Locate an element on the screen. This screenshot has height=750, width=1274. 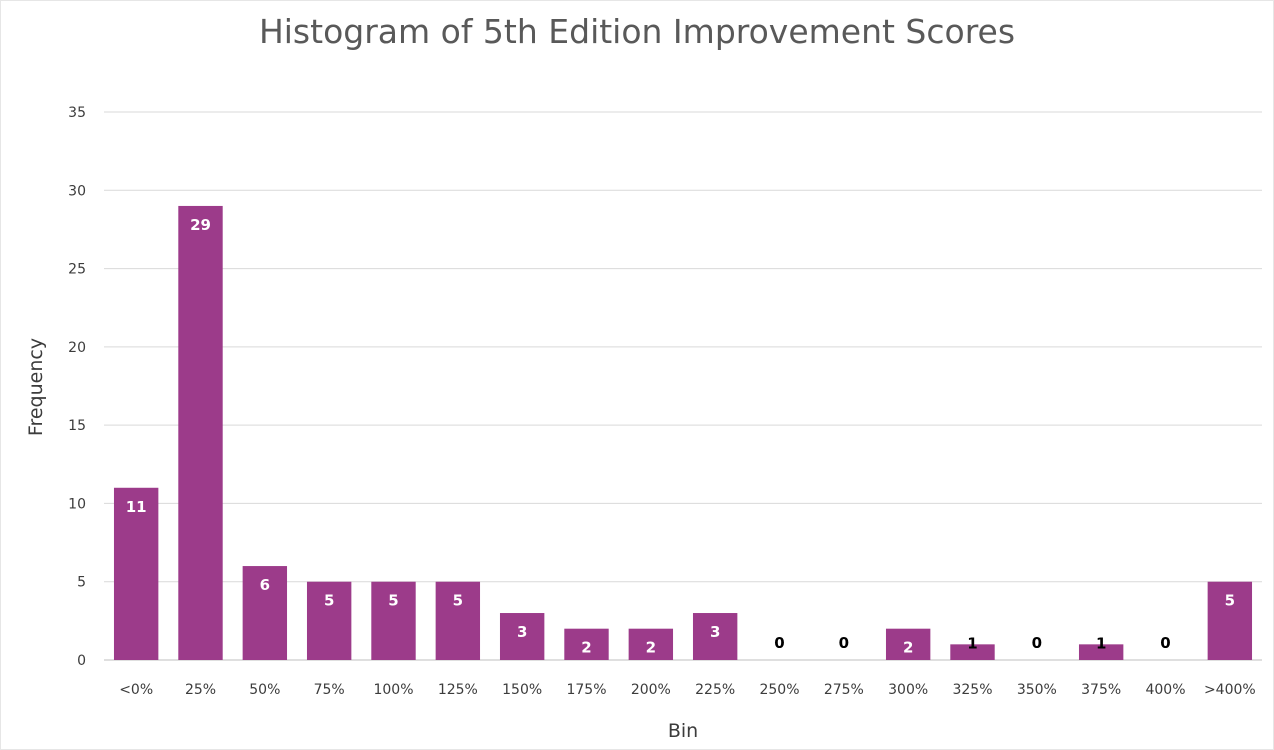
y-tick-label: 15 is located at coordinates (77, 426).